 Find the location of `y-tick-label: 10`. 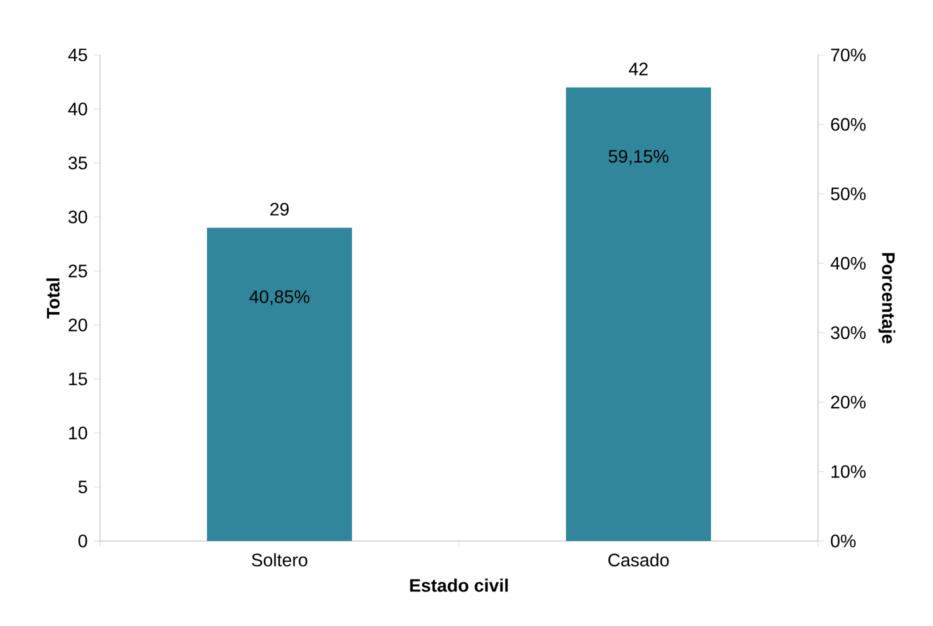

y-tick-label: 10 is located at coordinates (78, 433).